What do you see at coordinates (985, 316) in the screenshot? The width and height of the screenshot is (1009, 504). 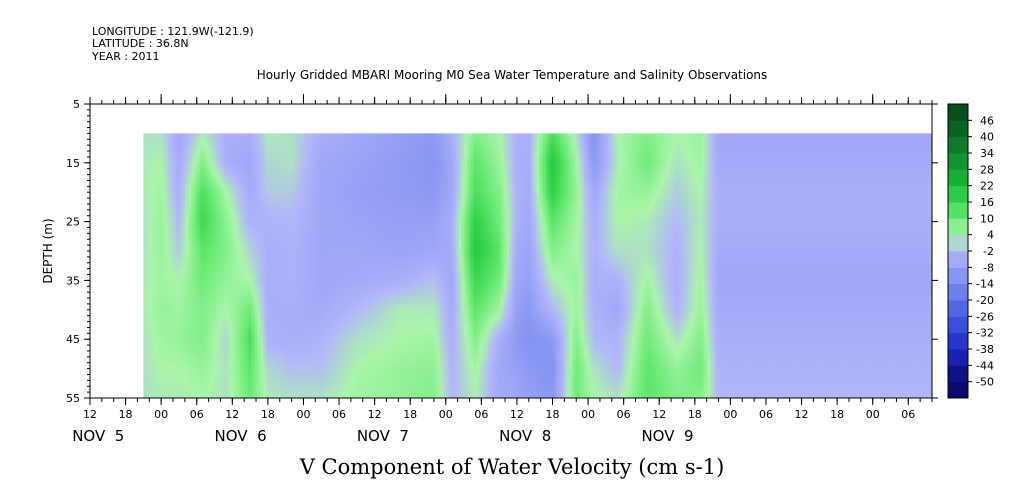 I see `colorbar-label: -26` at bounding box center [985, 316].